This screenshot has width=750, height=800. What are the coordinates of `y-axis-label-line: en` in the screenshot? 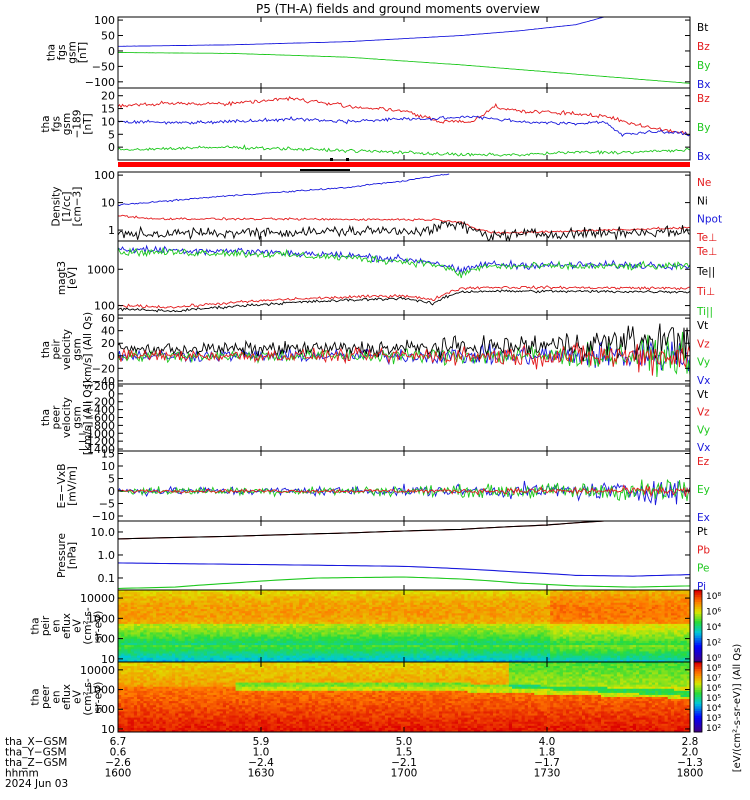 It's located at (57, 625).